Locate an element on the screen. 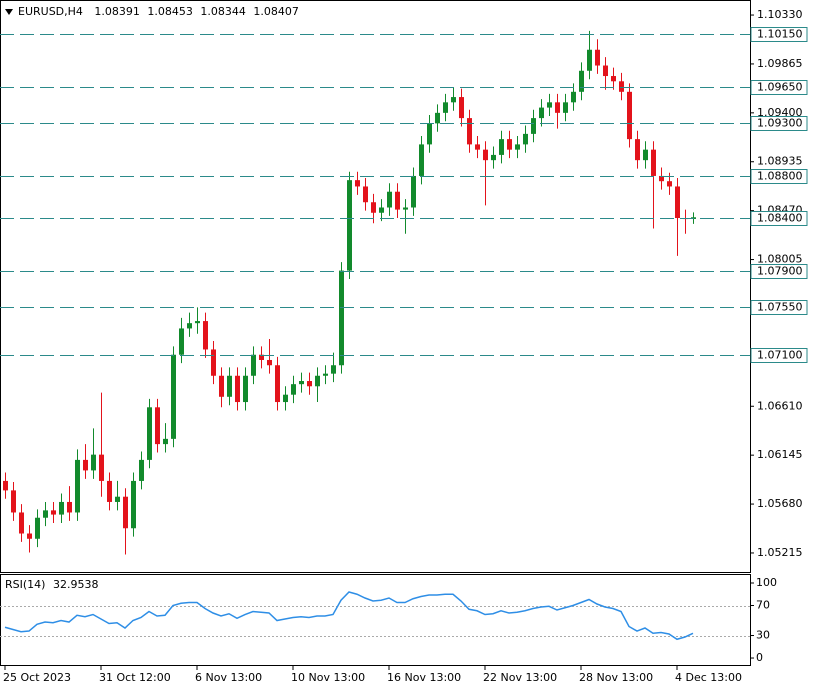  high-value: 1.08453 is located at coordinates (170, 11).